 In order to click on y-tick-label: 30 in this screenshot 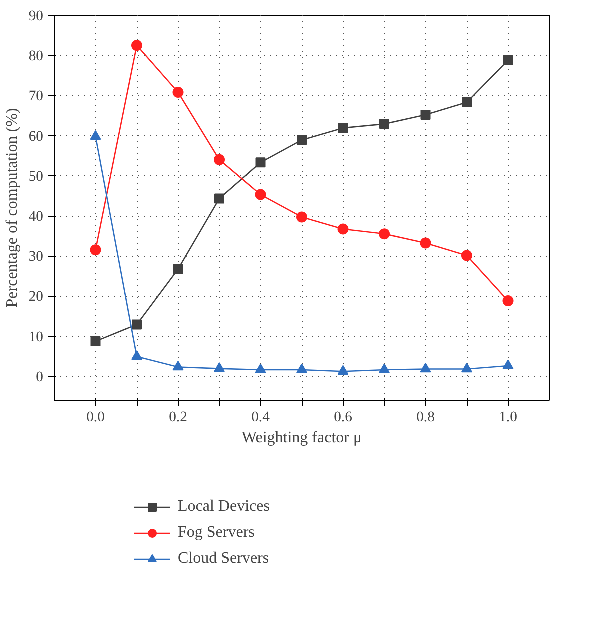, I will do `click(36, 257)`.